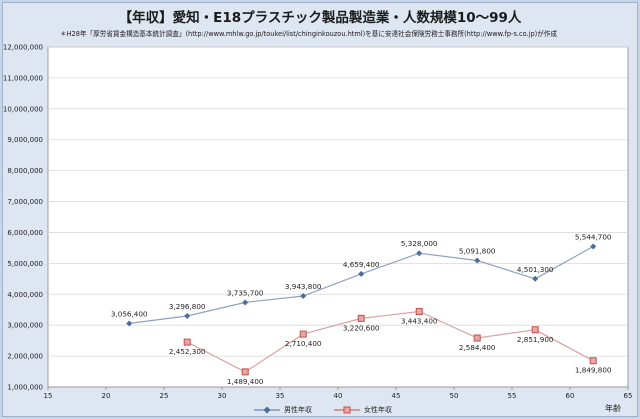  Describe the element at coordinates (347, 410) in the screenshot. I see `legend-swatch-female` at that location.